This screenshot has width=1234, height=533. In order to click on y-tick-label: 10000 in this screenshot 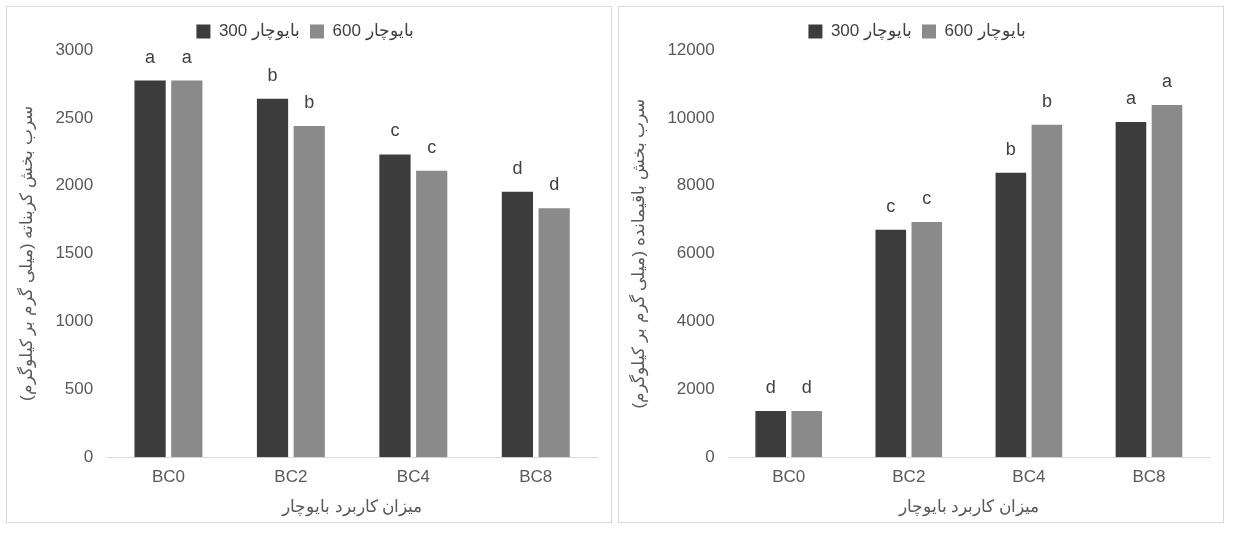, I will do `click(691, 117)`.